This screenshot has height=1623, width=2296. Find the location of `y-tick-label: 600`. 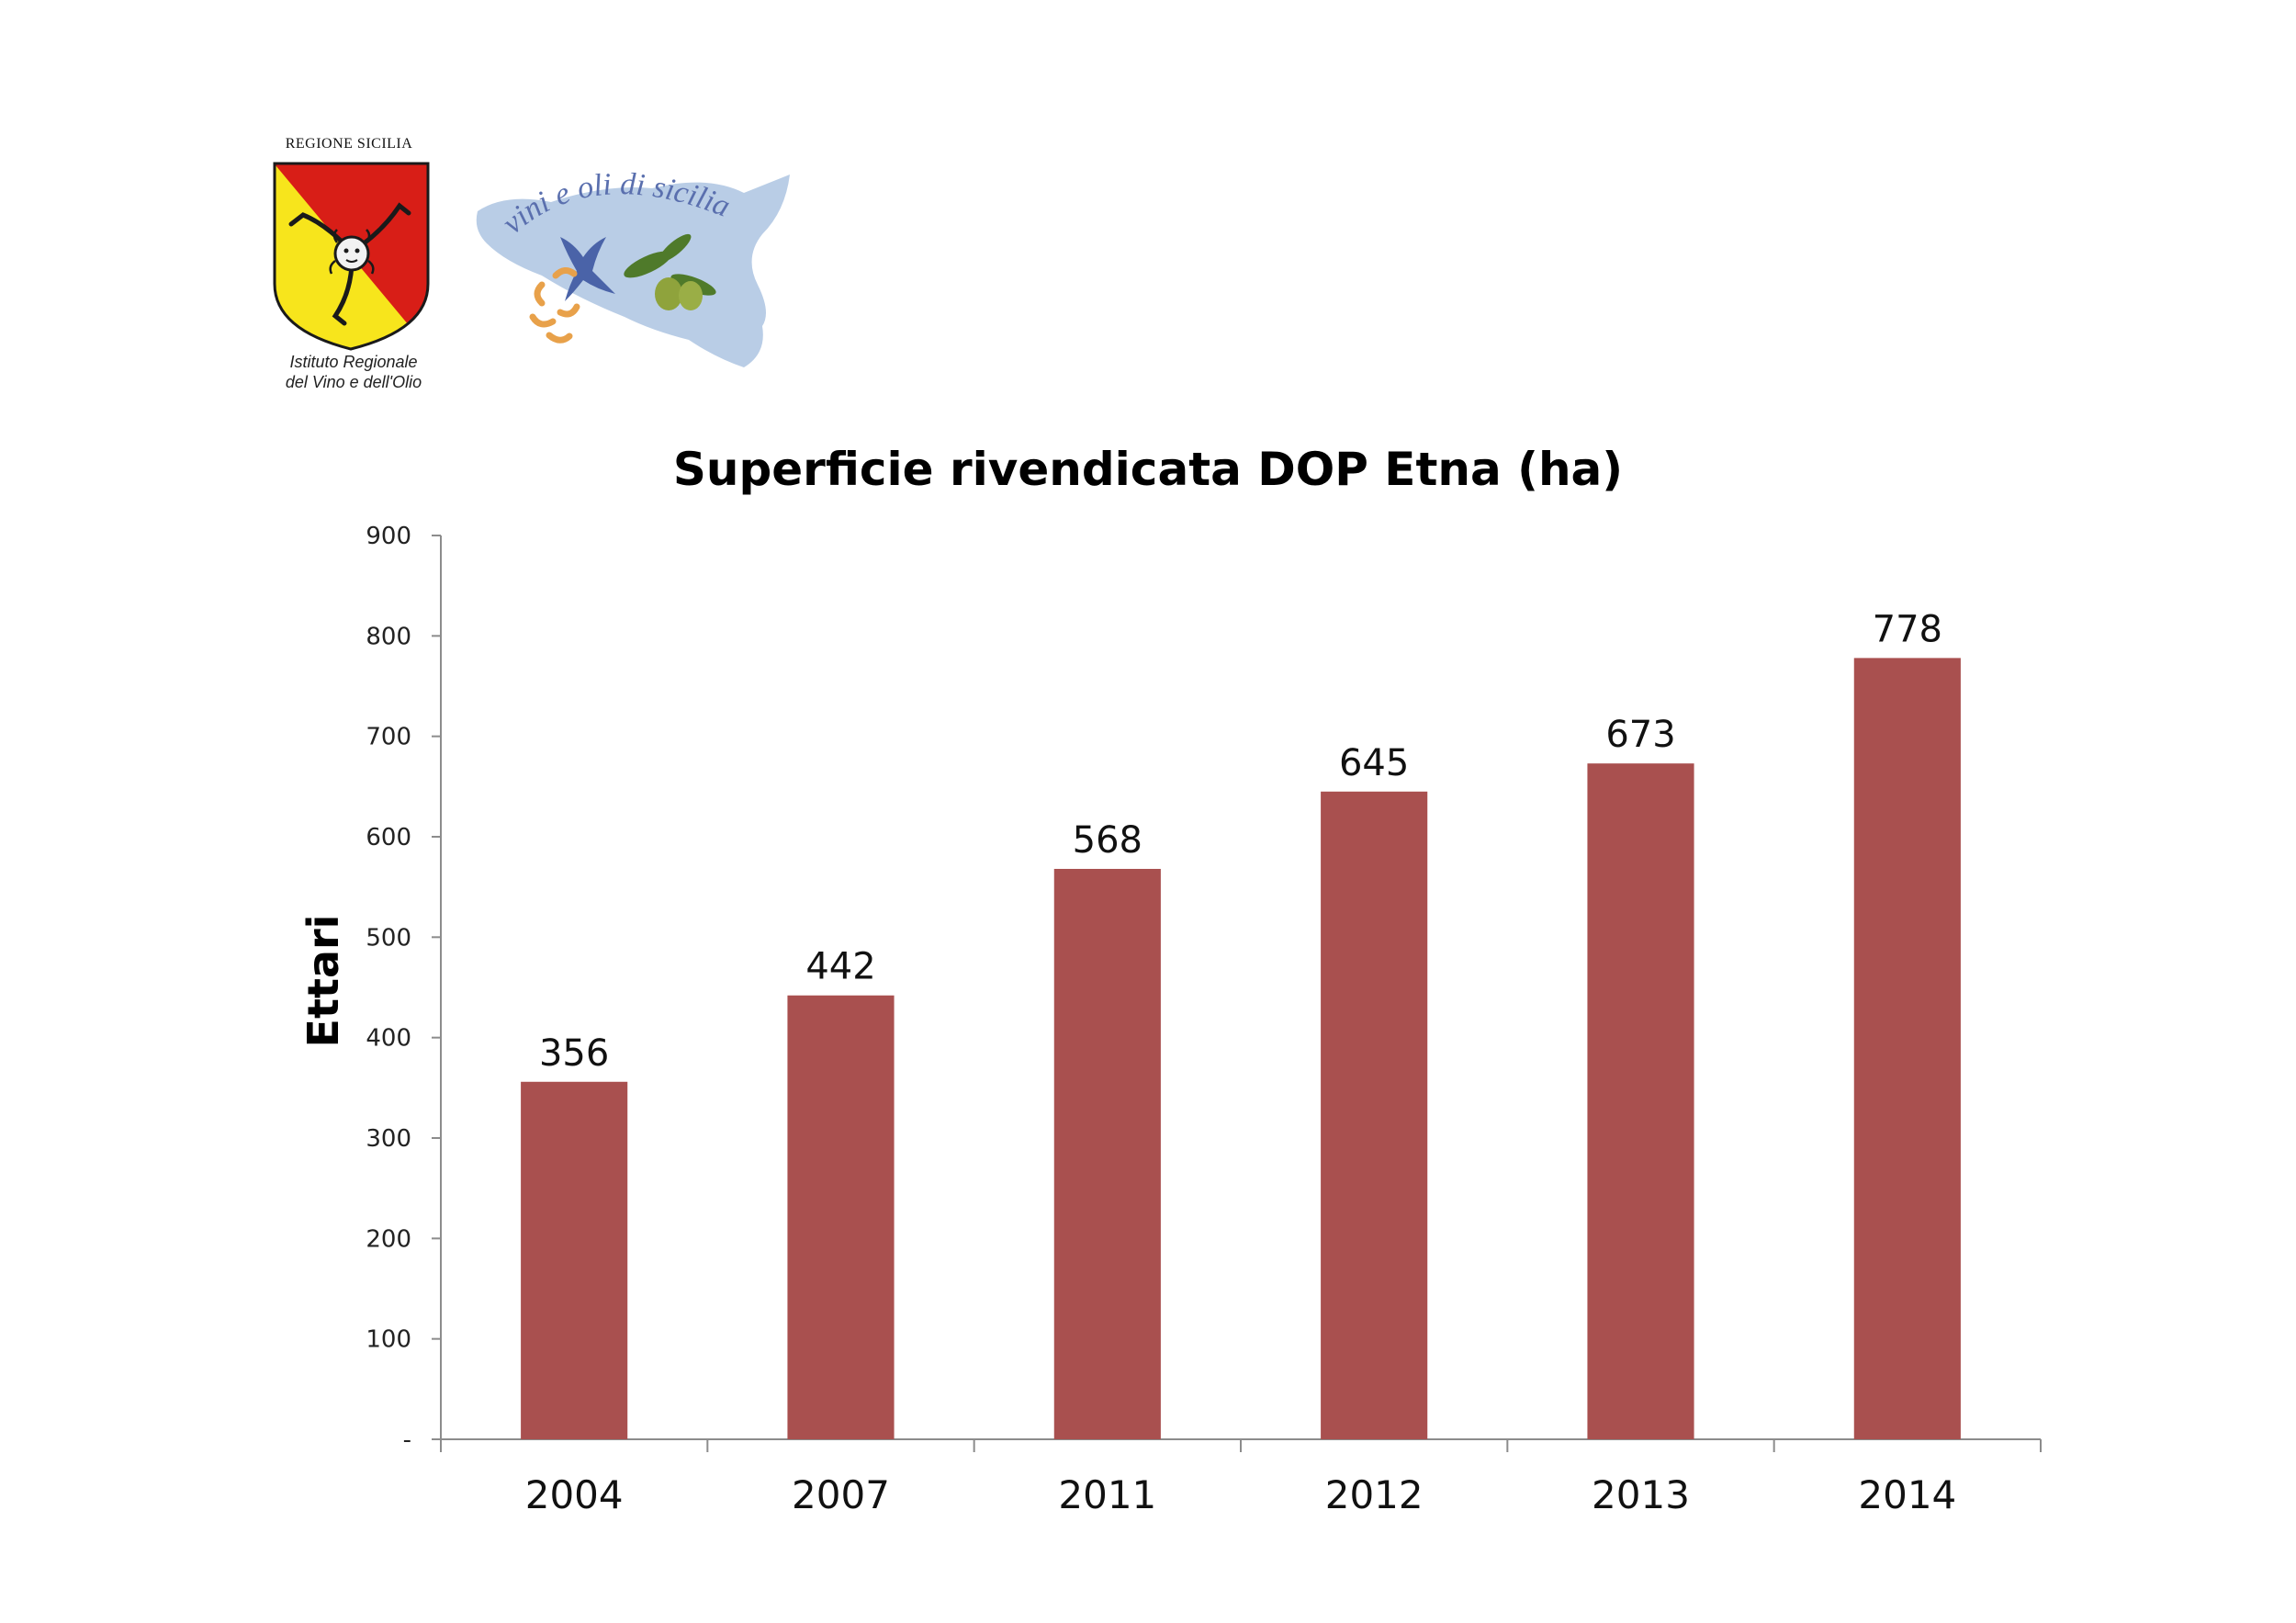

y-tick-label: 600 is located at coordinates (389, 838).